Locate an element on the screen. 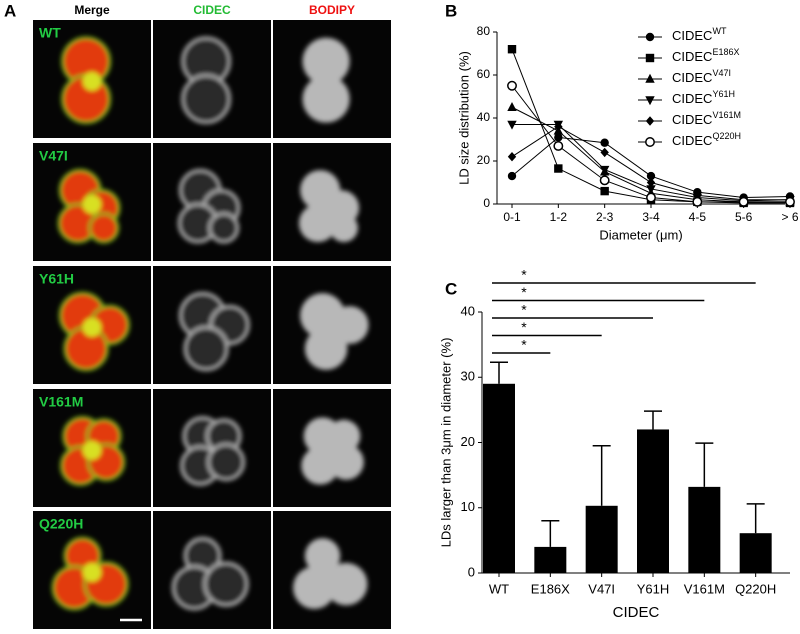 The height and width of the screenshot is (634, 800). x-tick-label: Y61H is located at coordinates (653, 588).